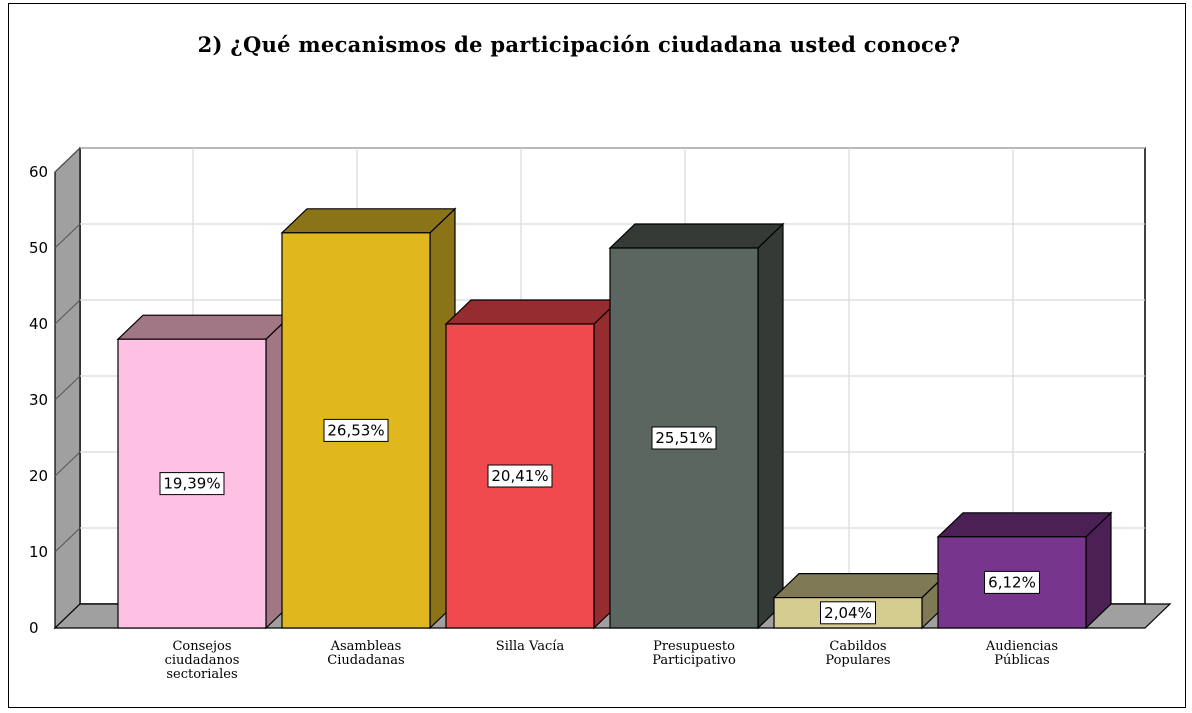 This screenshot has width=1192, height=713. I want to click on y-tick-label: 50, so click(38, 248).